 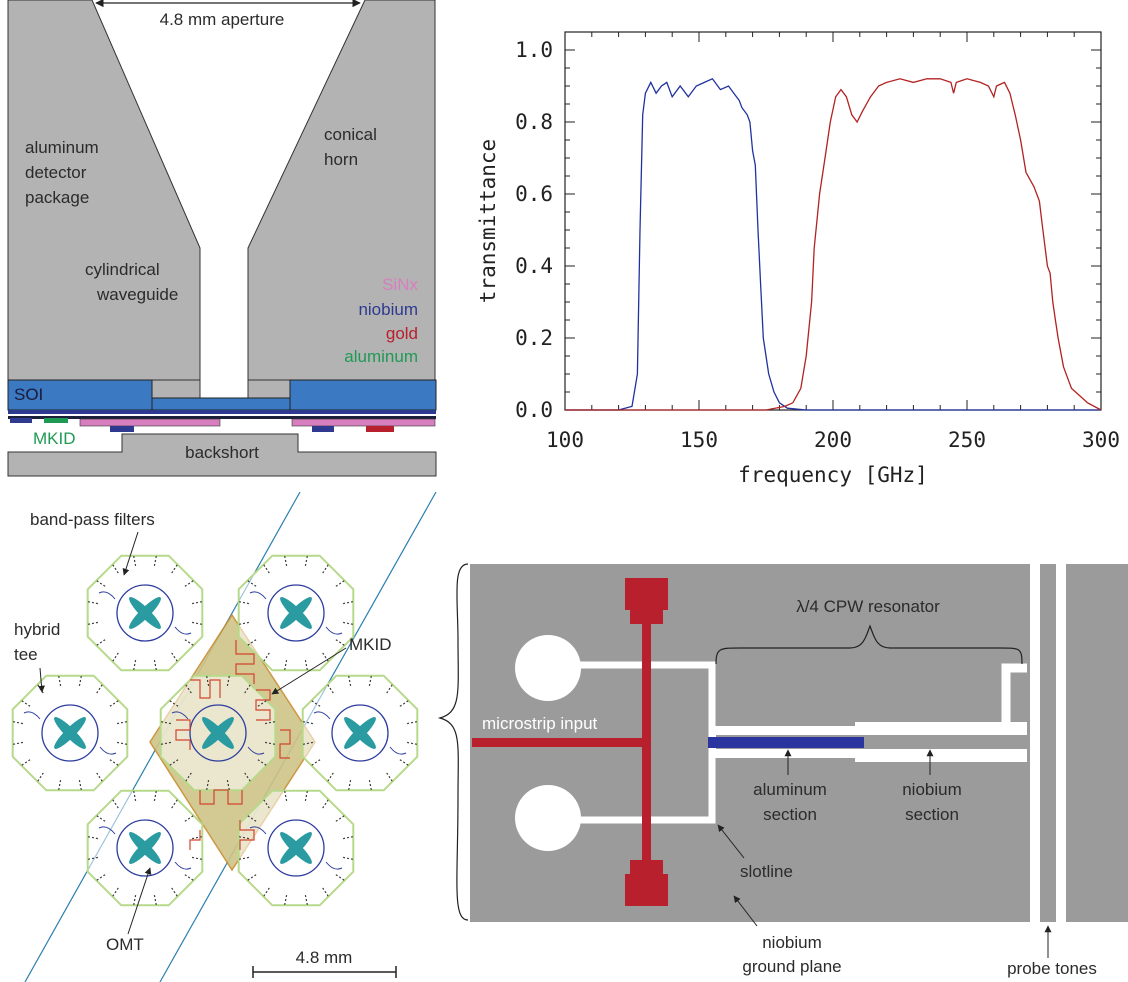 I want to click on left-step, so click(x=176, y=389).